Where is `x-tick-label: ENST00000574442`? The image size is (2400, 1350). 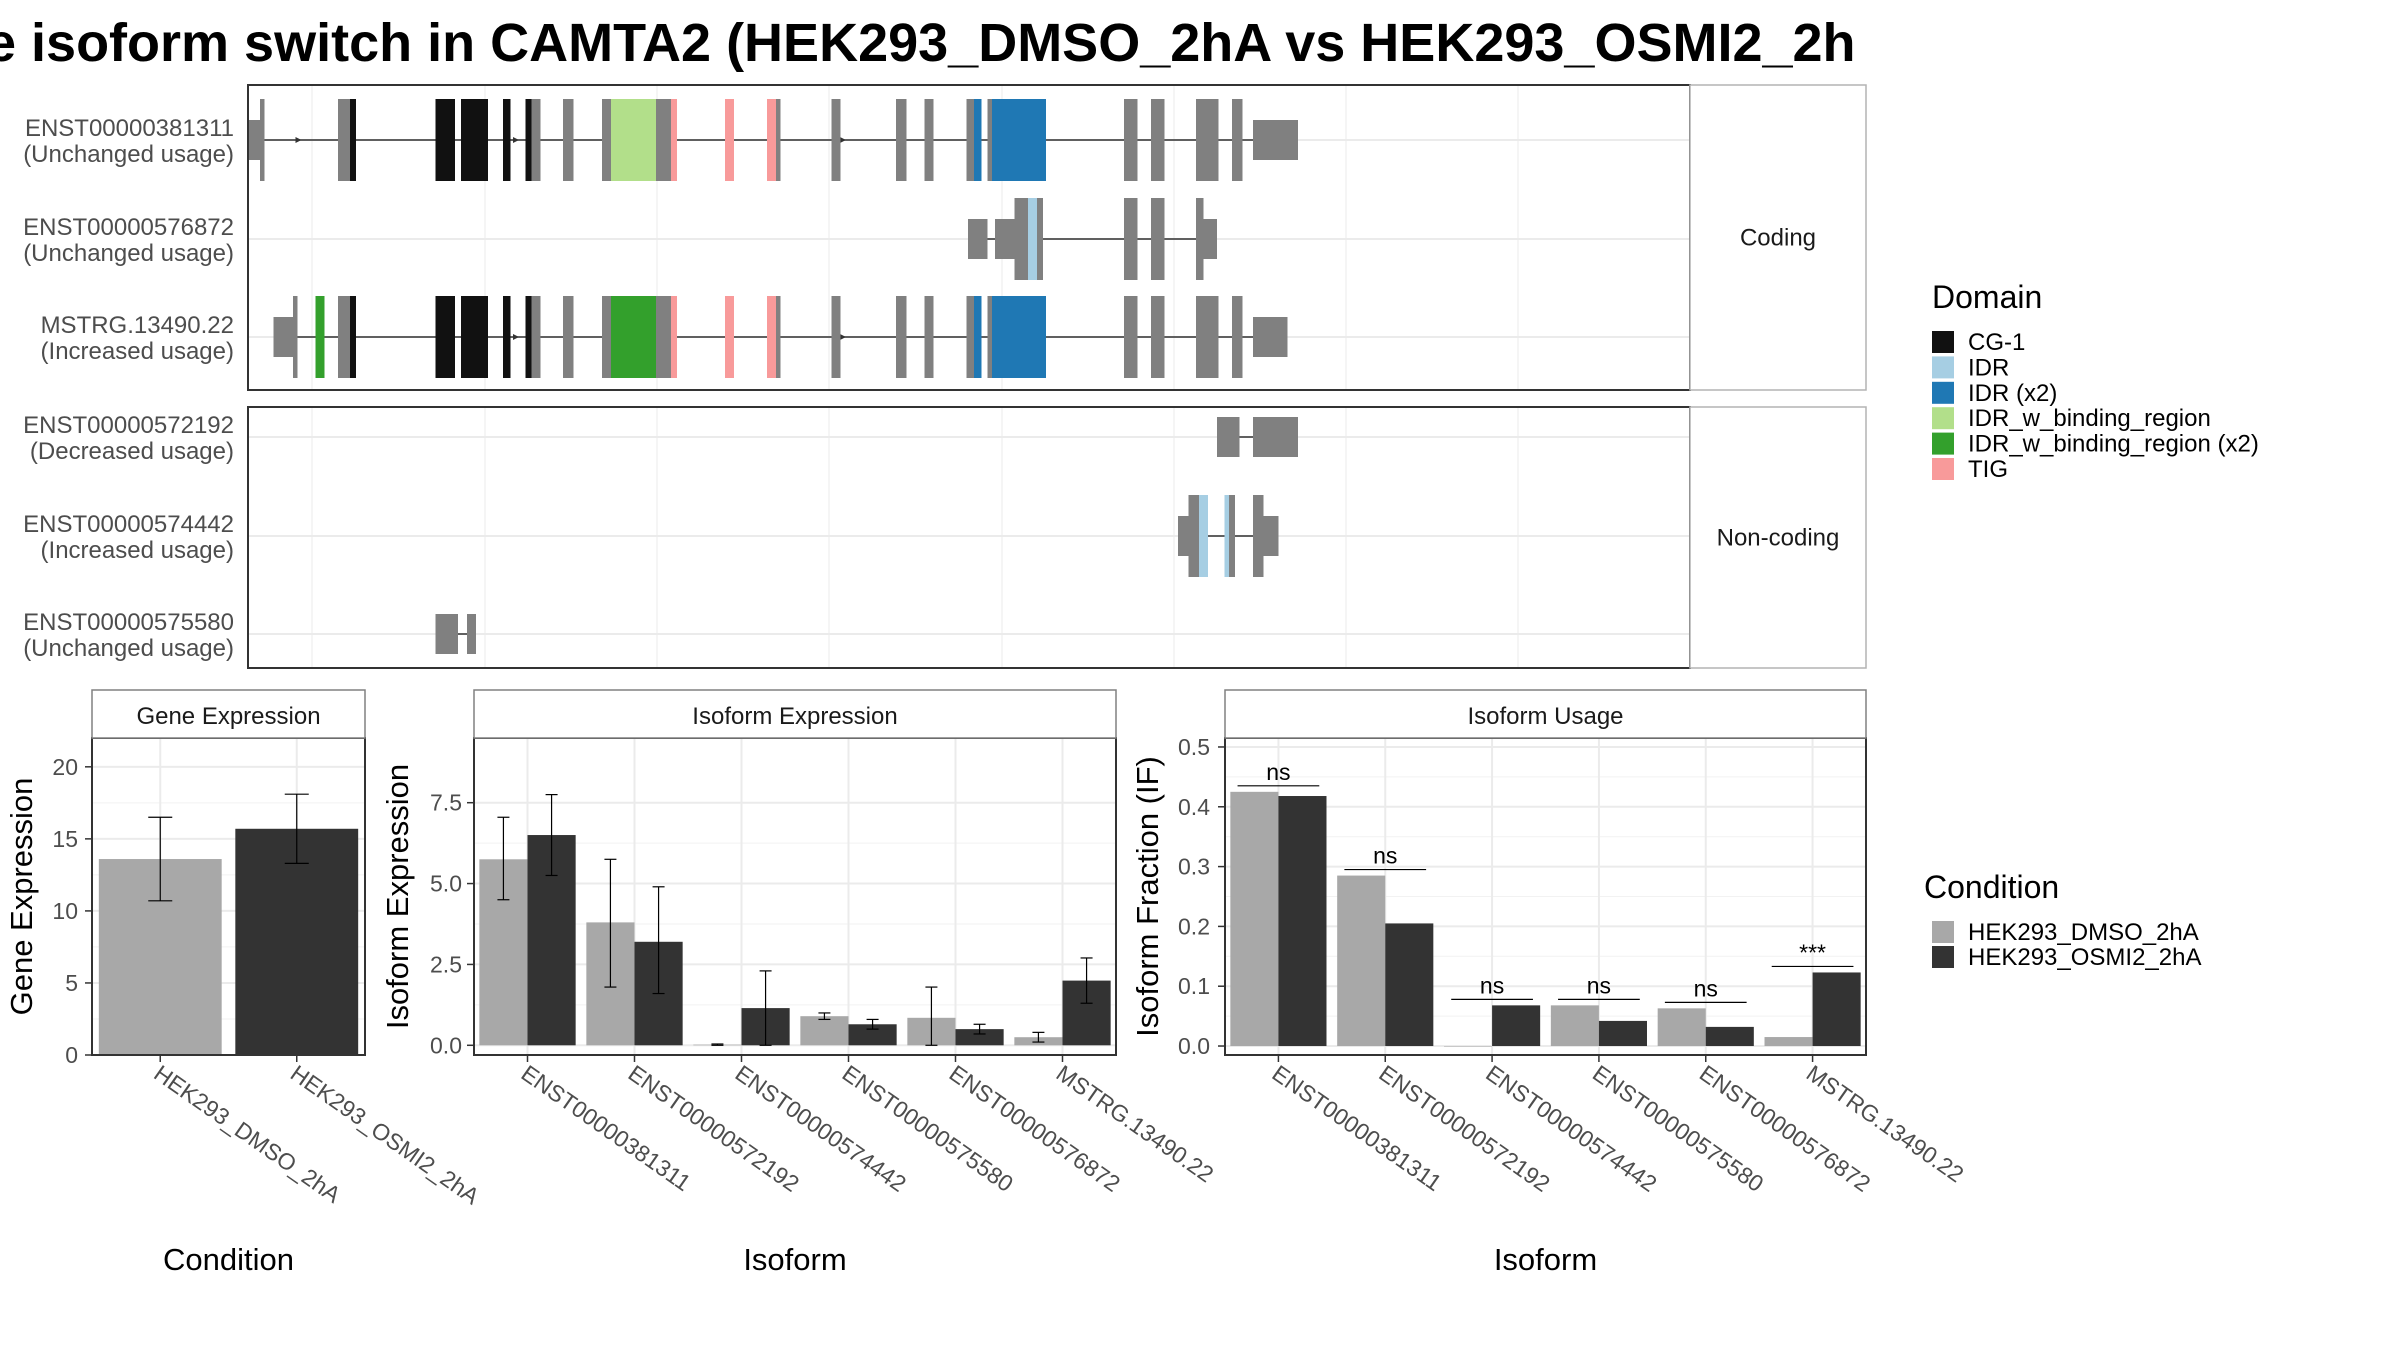
x-tick-label: ENST00000574442 is located at coordinates (821, 1128).